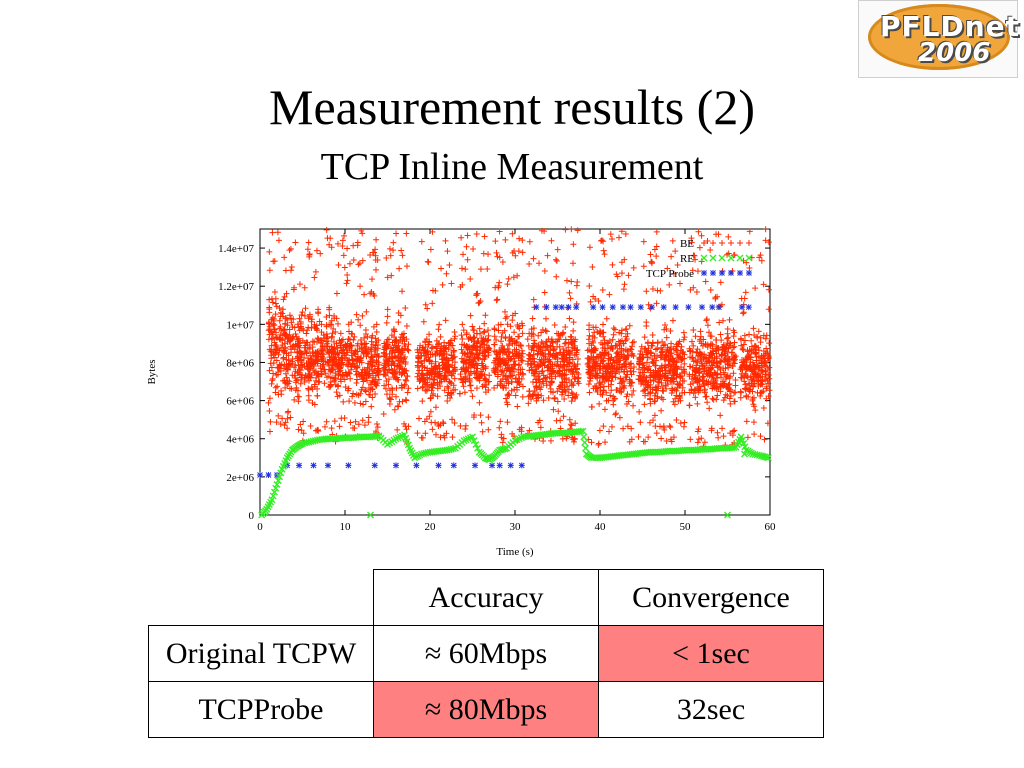 The height and width of the screenshot is (768, 1024). I want to click on table-row-label: TCPProbe, so click(261, 709).